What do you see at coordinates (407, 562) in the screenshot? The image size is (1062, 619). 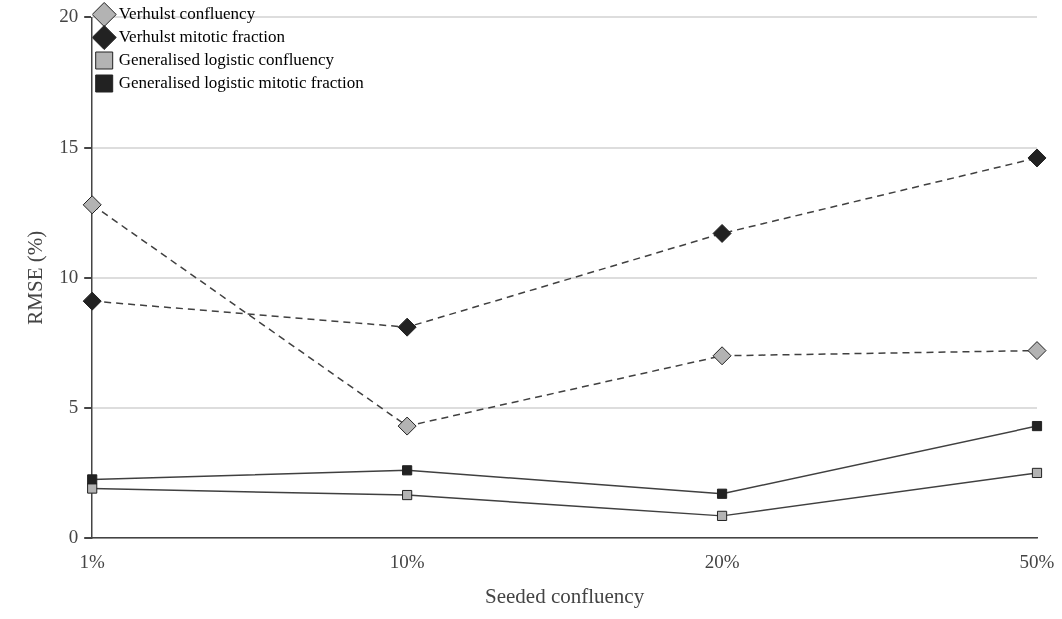 I see `x-tick-label: 10%` at bounding box center [407, 562].